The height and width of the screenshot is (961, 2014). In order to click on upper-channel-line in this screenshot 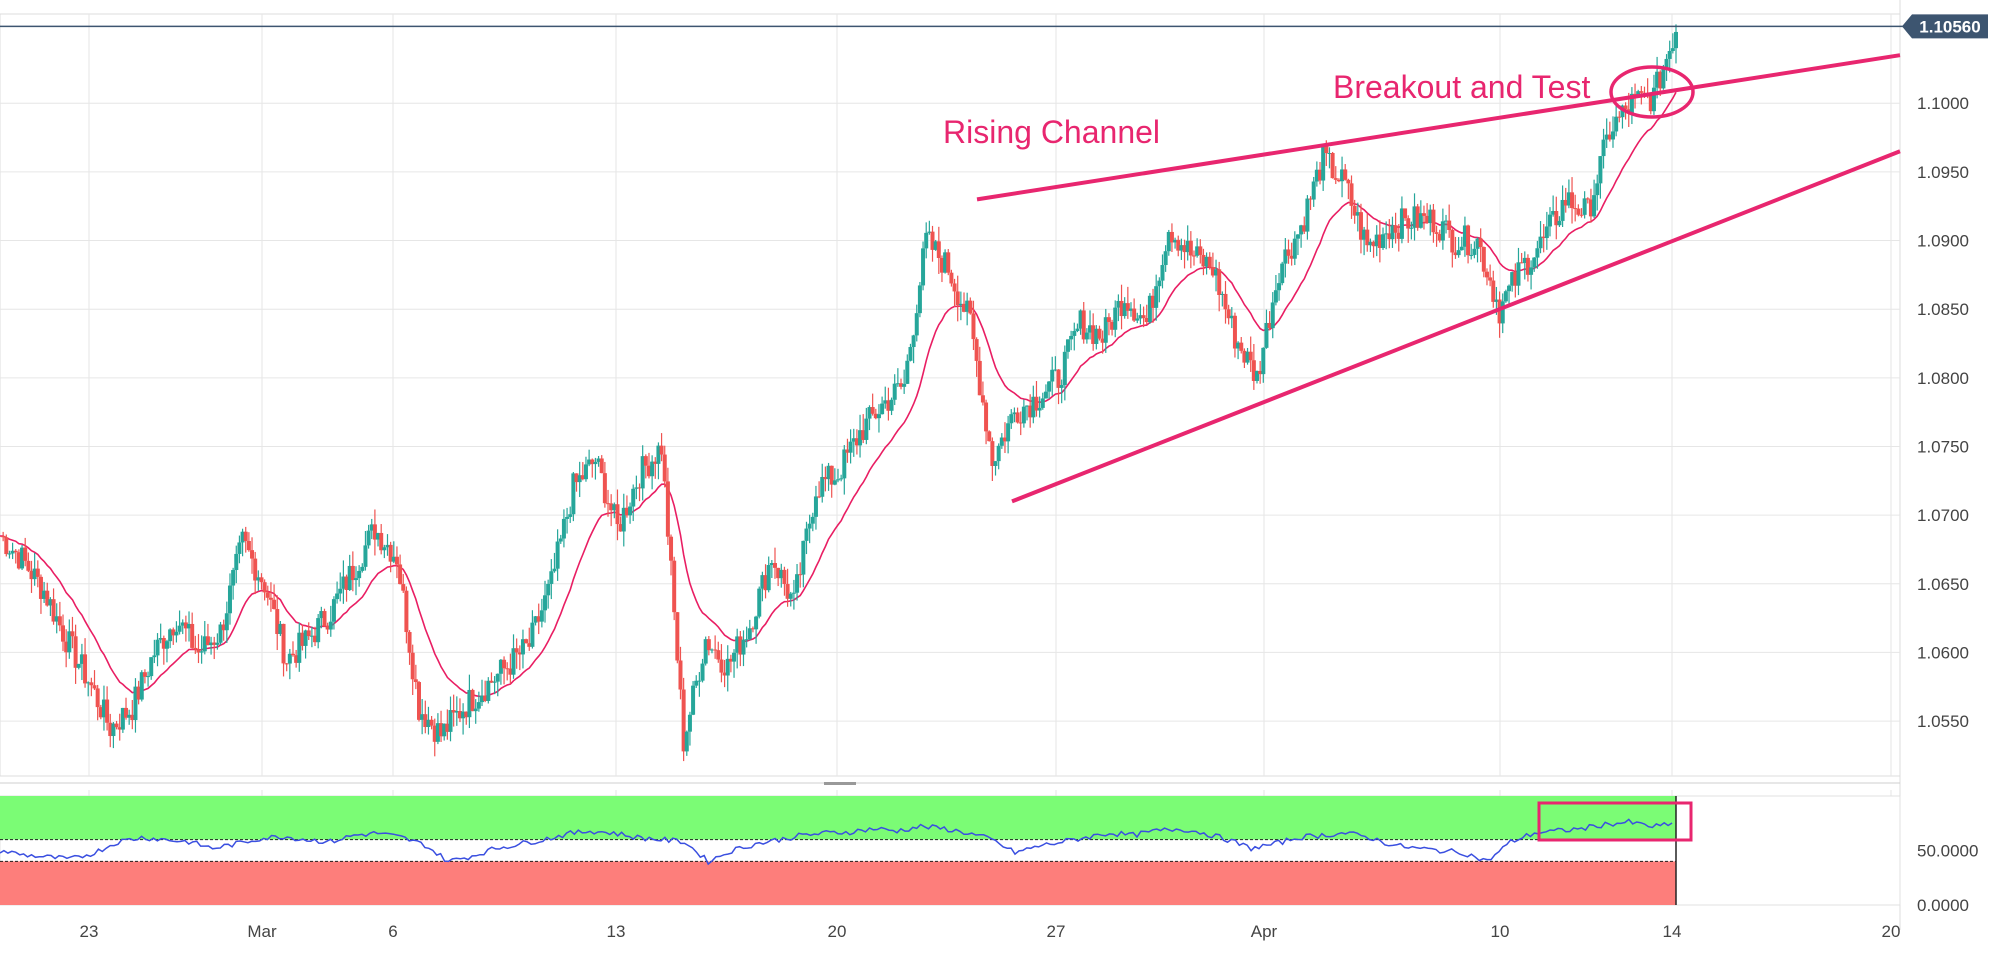, I will do `click(1438, 127)`.